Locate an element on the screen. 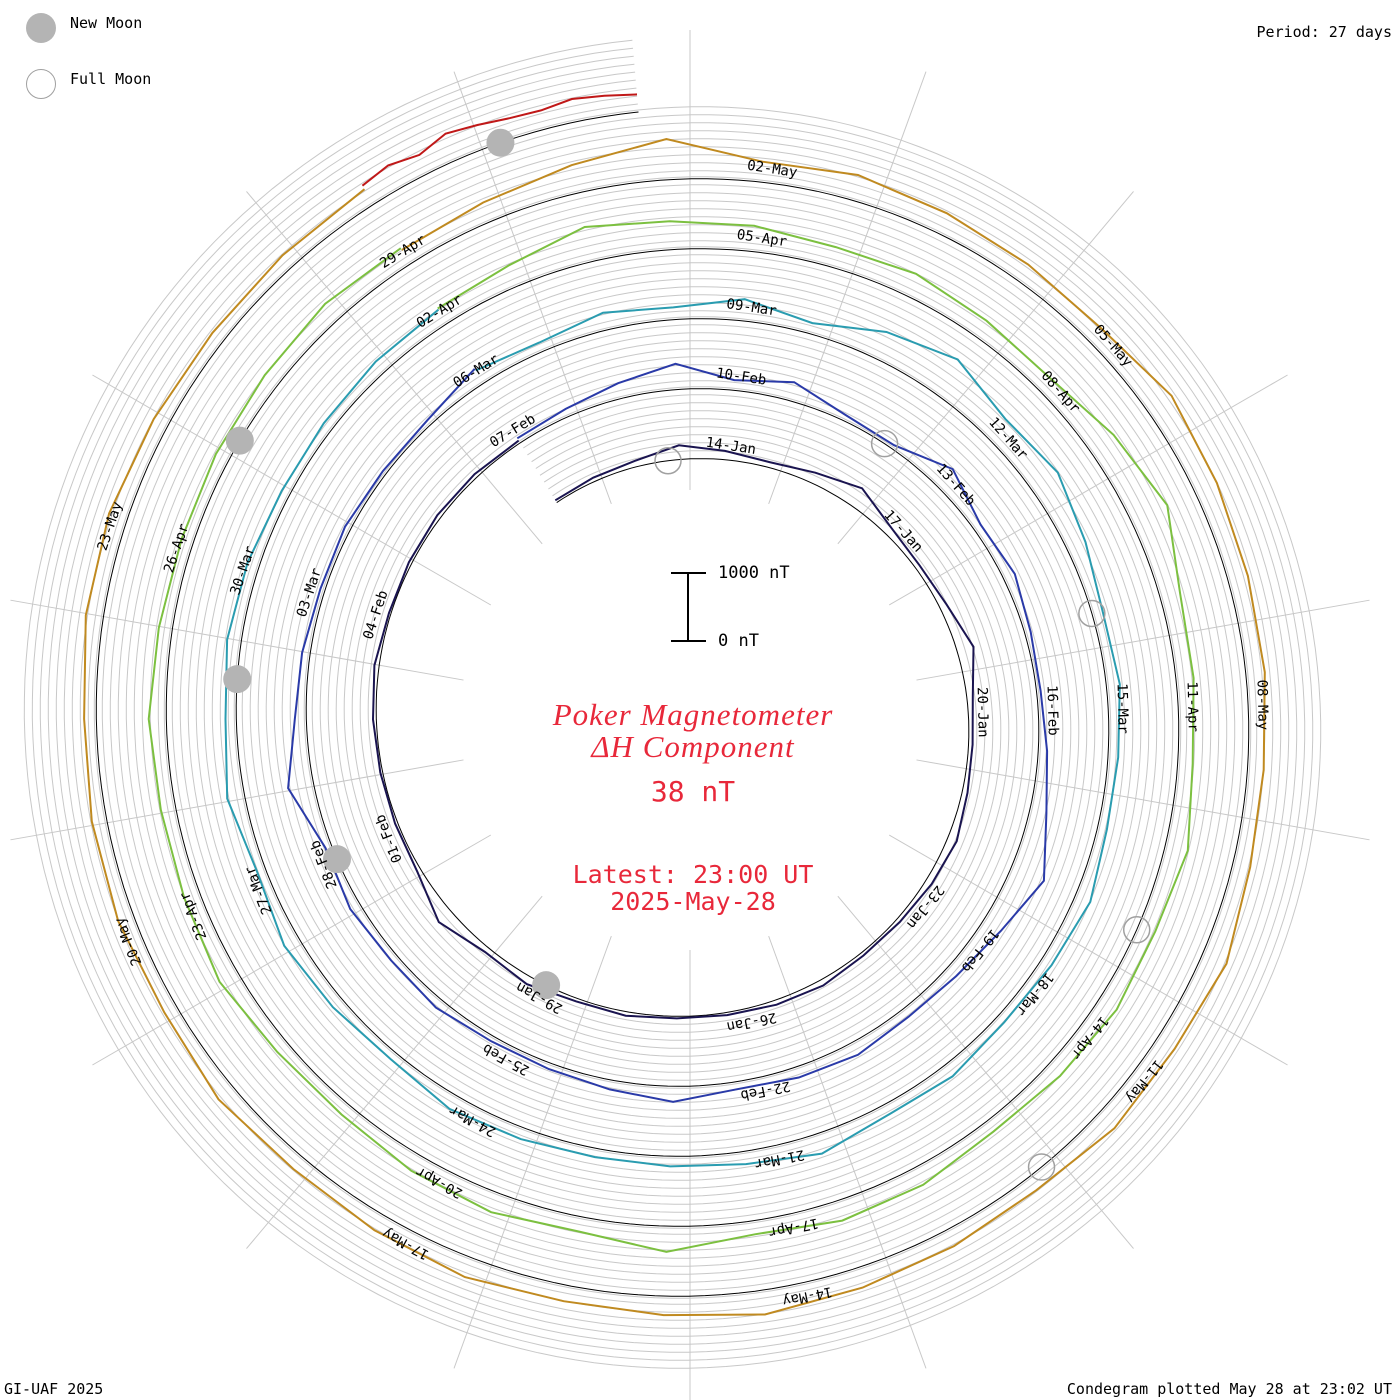 This screenshot has height=1400, width=1400. chart-subtitle: ΔH Component is located at coordinates (693, 746).